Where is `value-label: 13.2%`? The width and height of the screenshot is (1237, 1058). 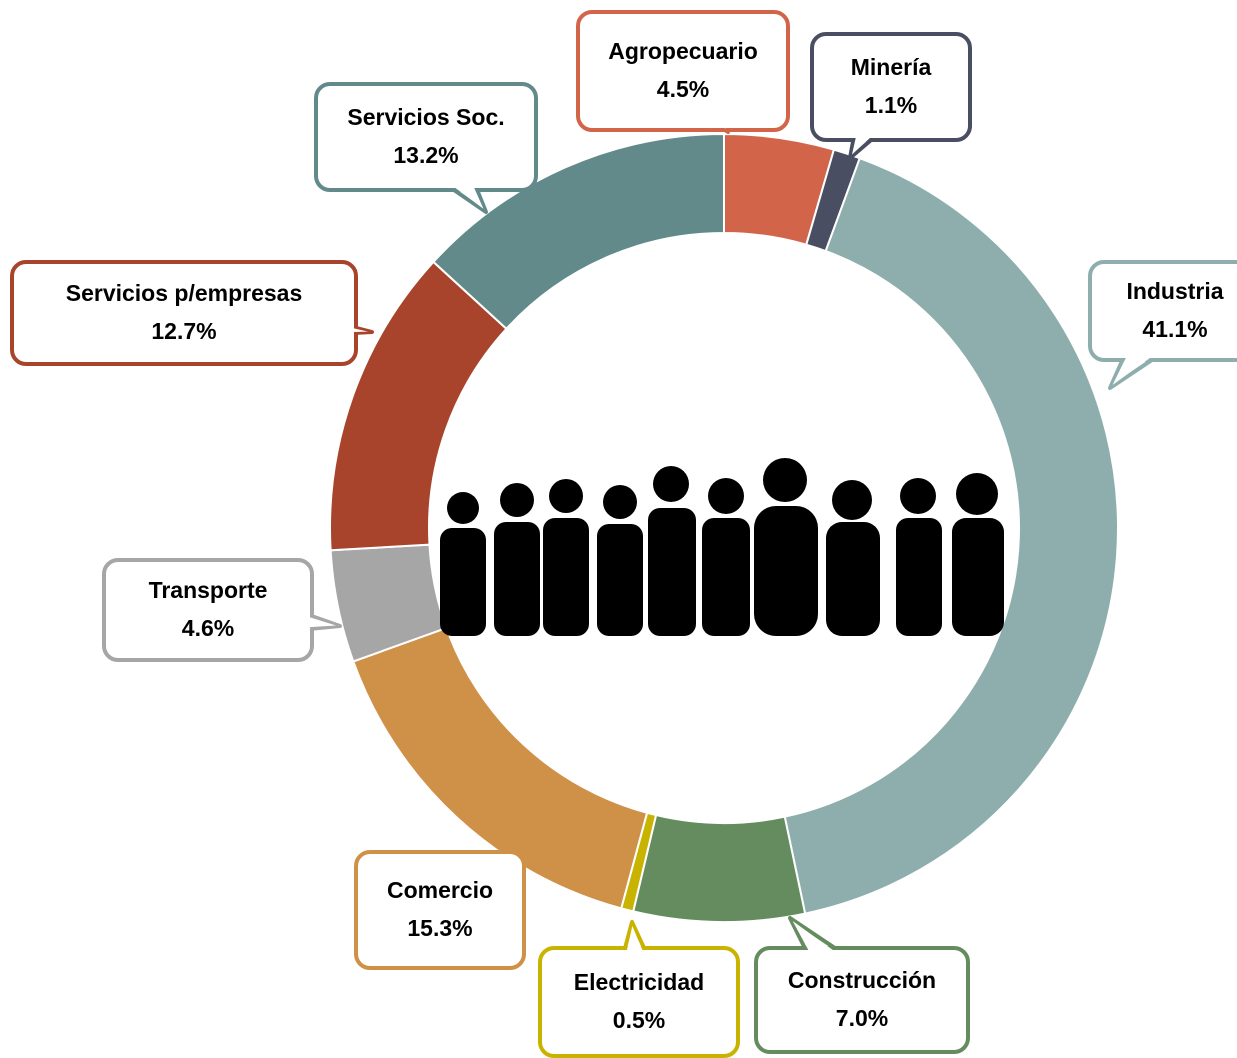 value-label: 13.2% is located at coordinates (425, 155).